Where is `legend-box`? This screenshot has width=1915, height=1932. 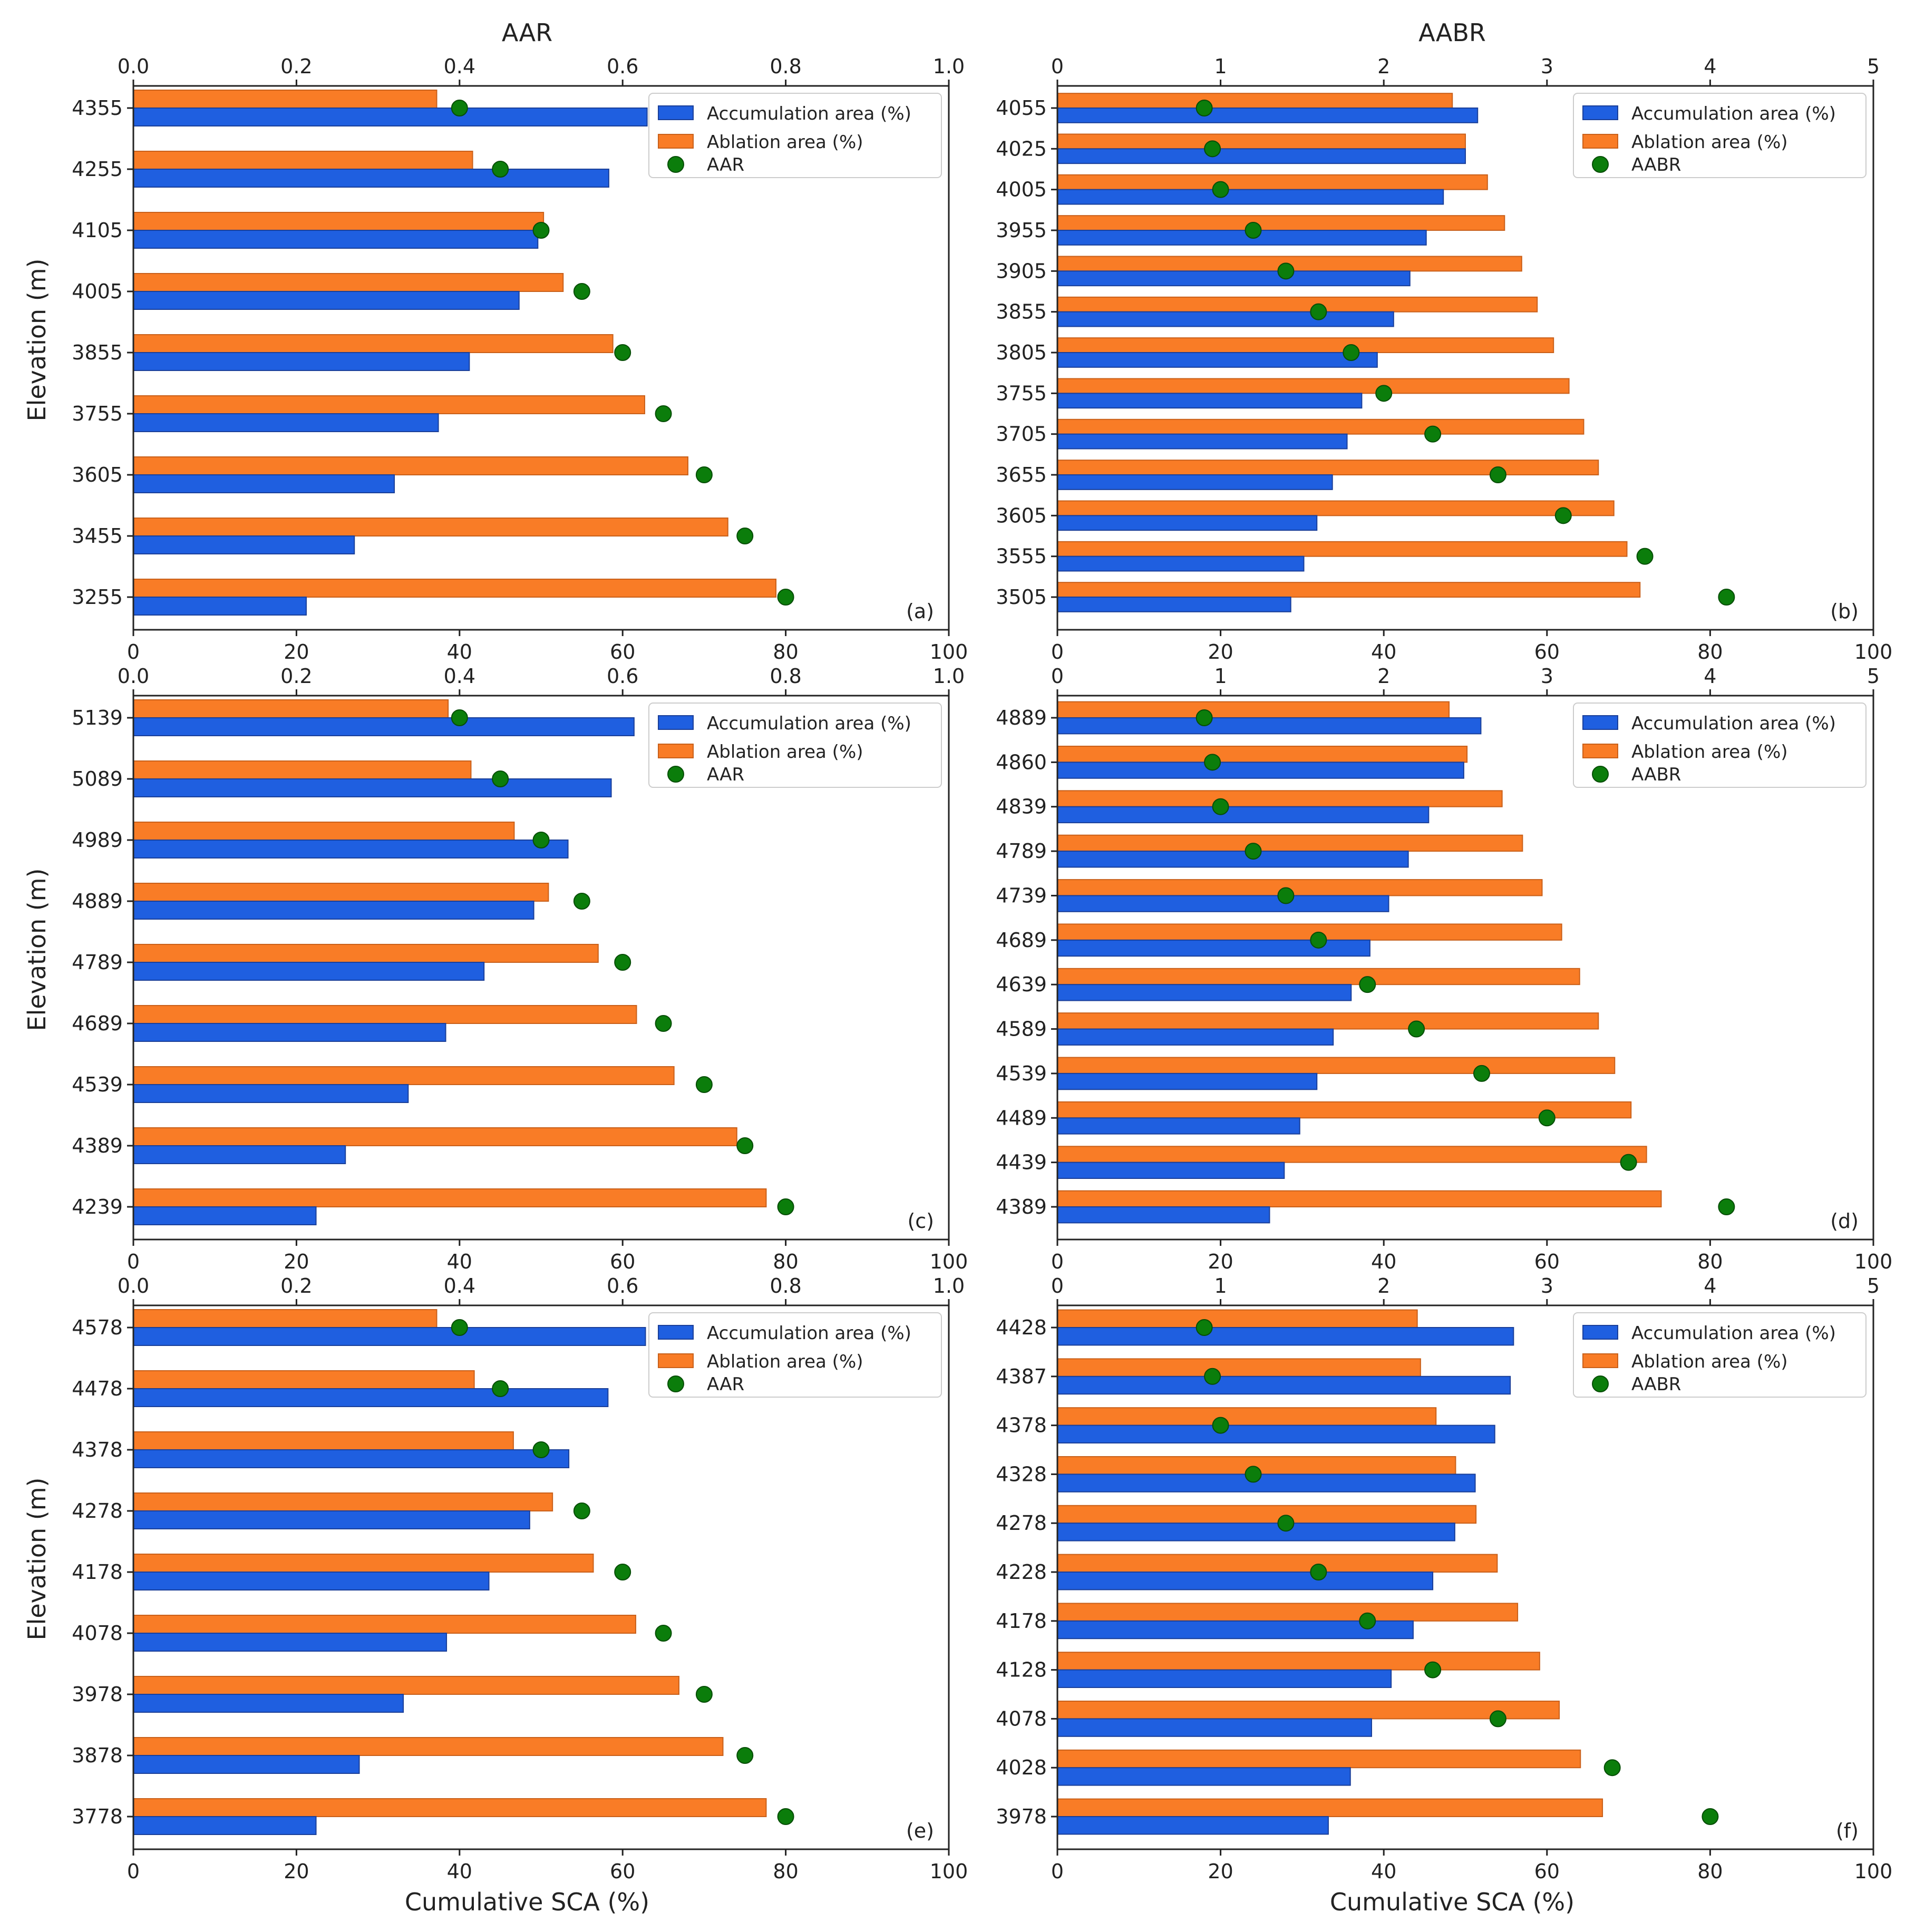 legend-box is located at coordinates (1720, 135).